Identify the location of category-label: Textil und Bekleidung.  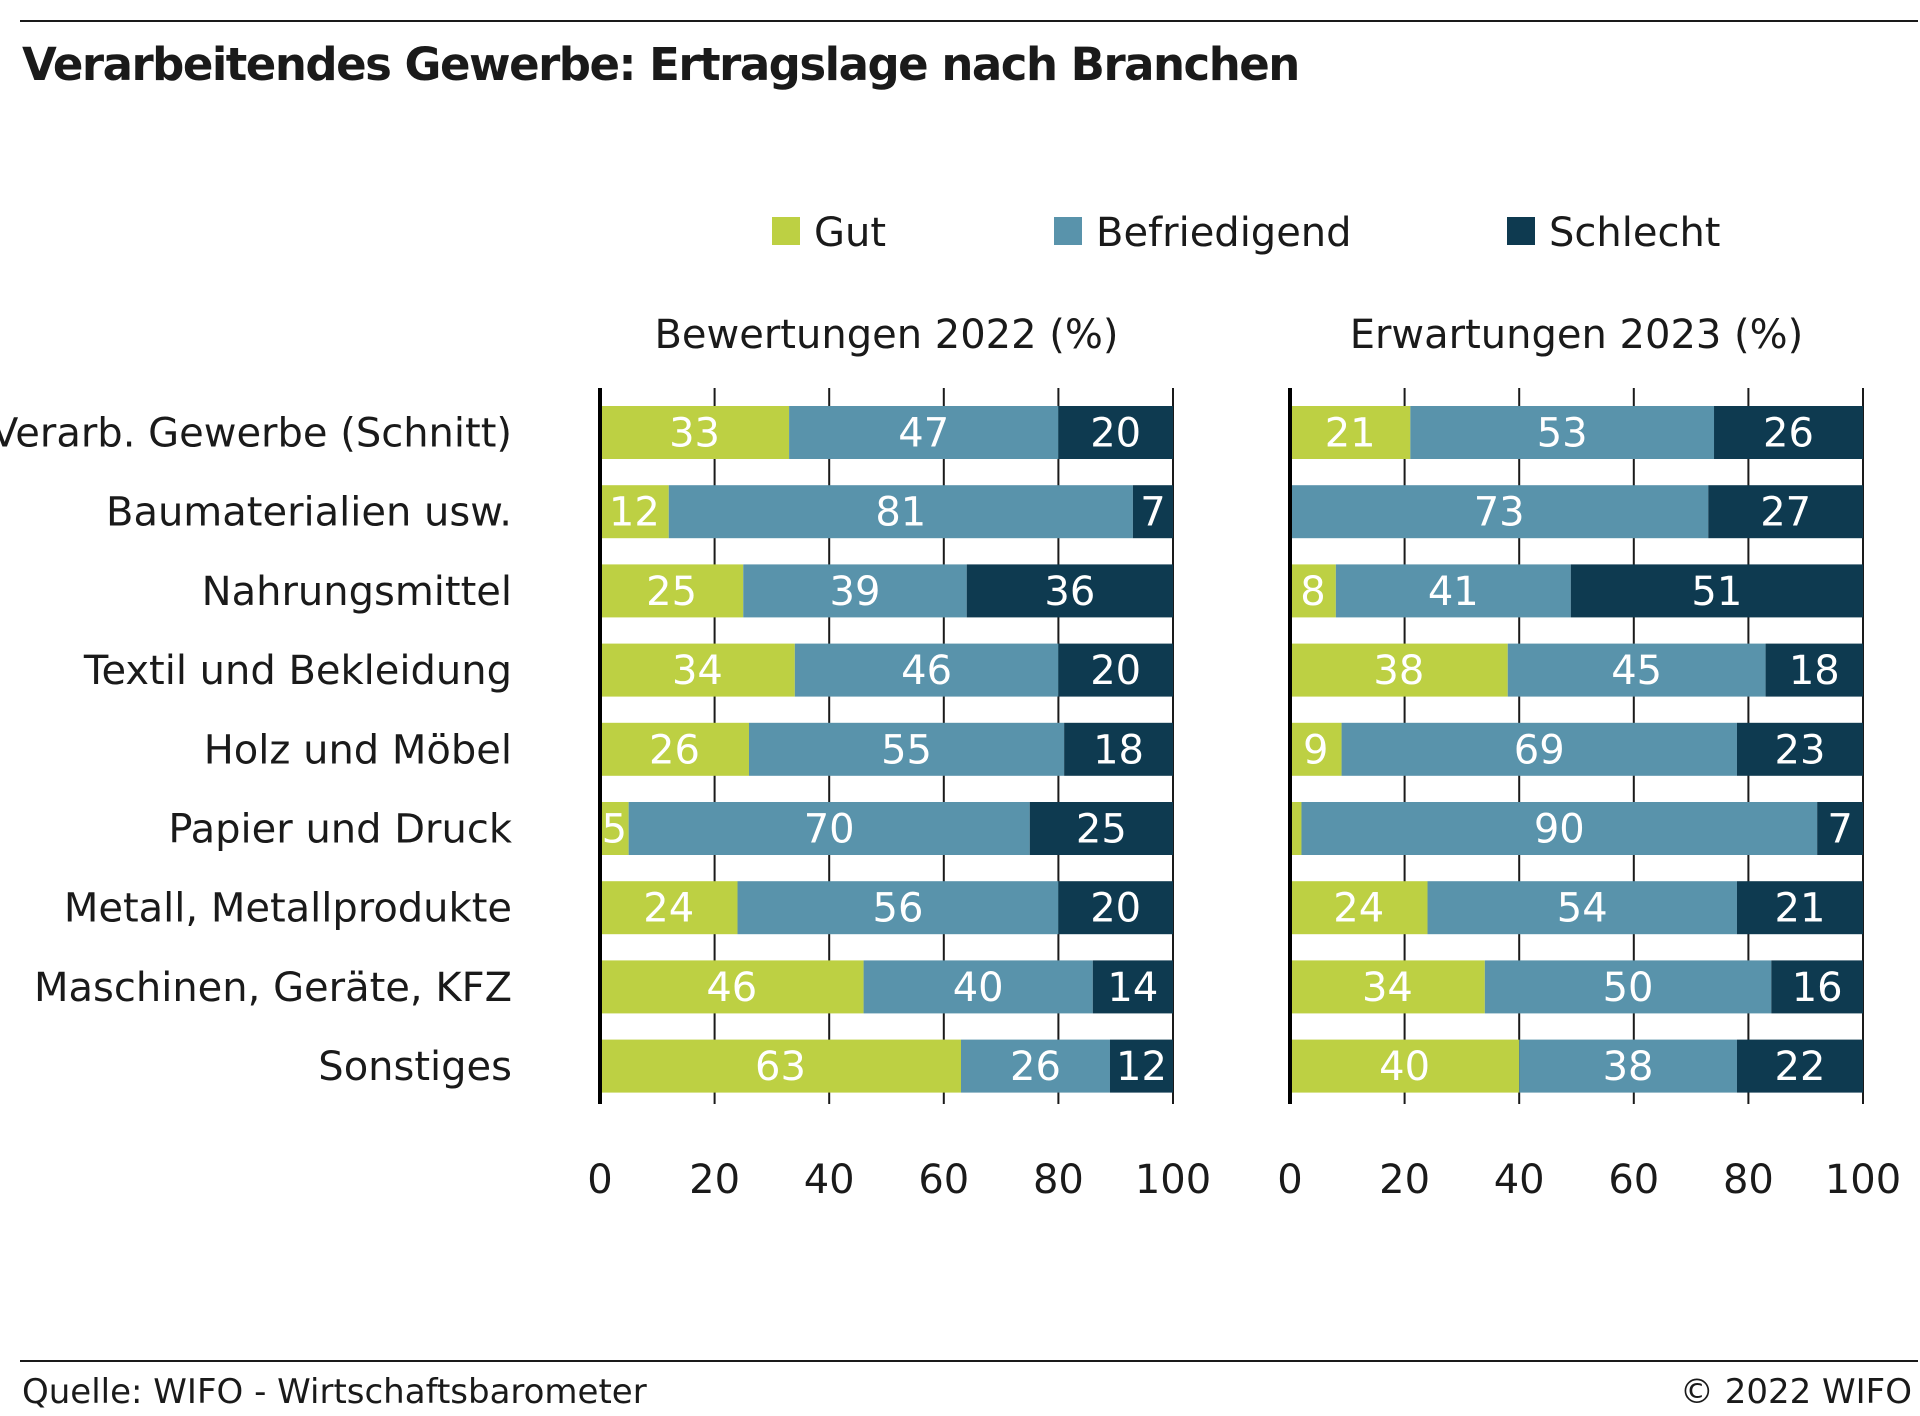
(297, 671).